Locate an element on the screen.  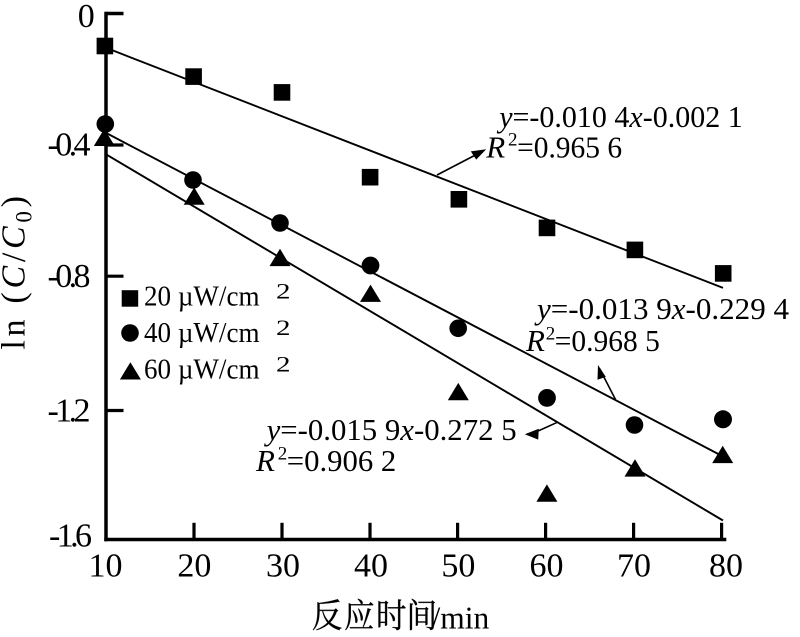
svg-text: 60 µW/cm is located at coordinates (202, 370).